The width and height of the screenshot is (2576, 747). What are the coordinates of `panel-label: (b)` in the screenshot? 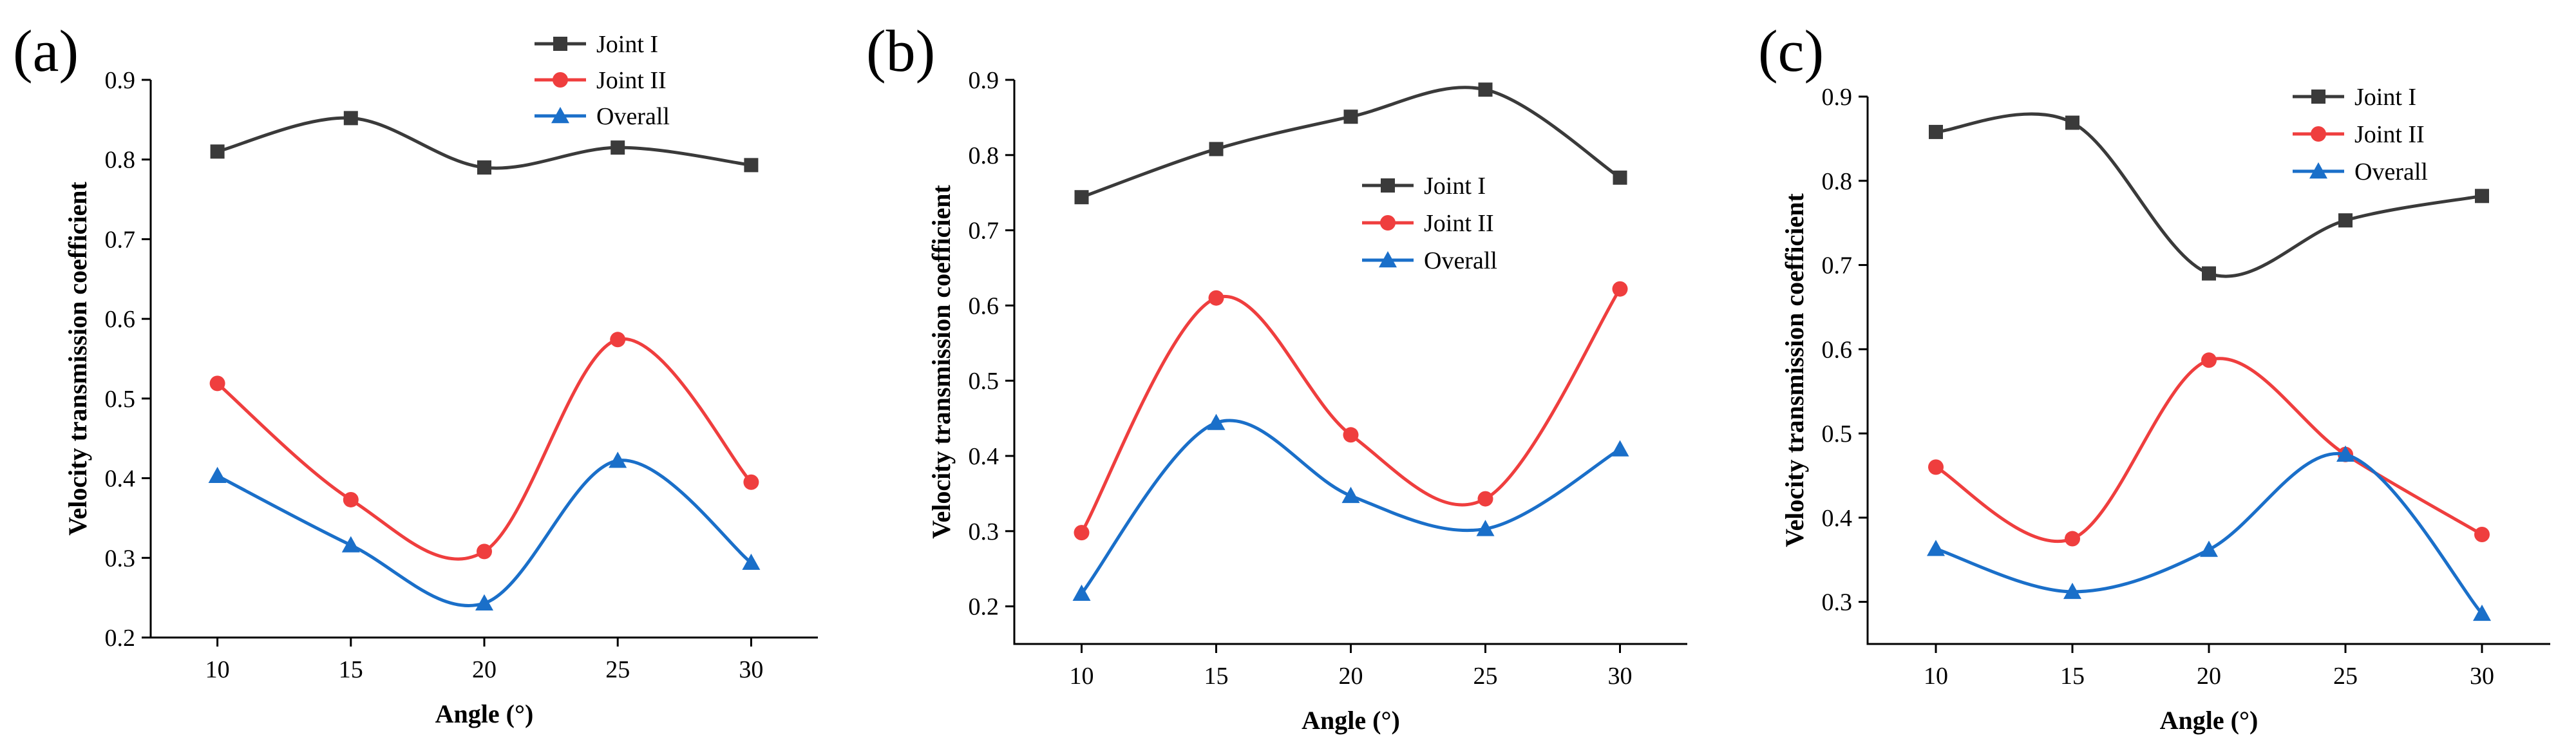 It's located at (901, 51).